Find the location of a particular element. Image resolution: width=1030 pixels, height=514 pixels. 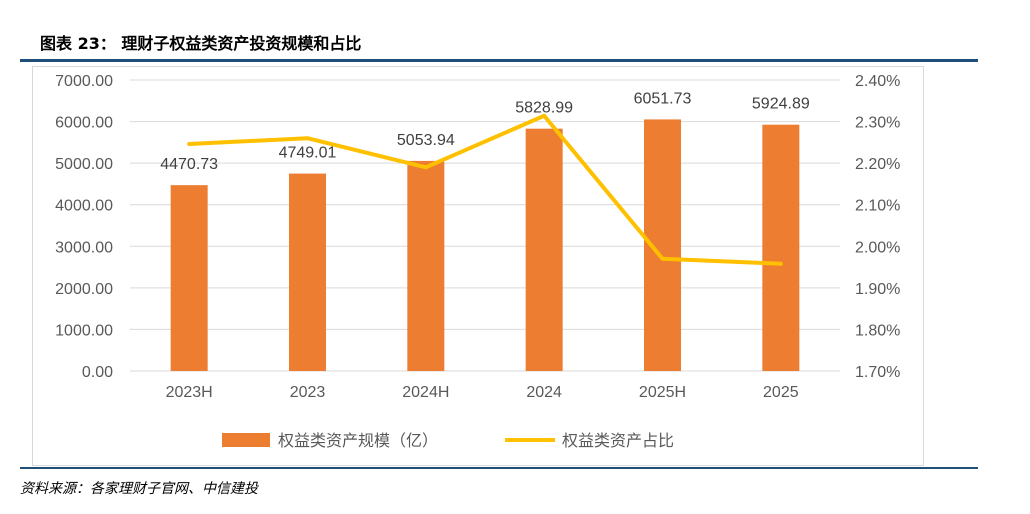

y-tick-label: 1000.00 is located at coordinates (84, 330).